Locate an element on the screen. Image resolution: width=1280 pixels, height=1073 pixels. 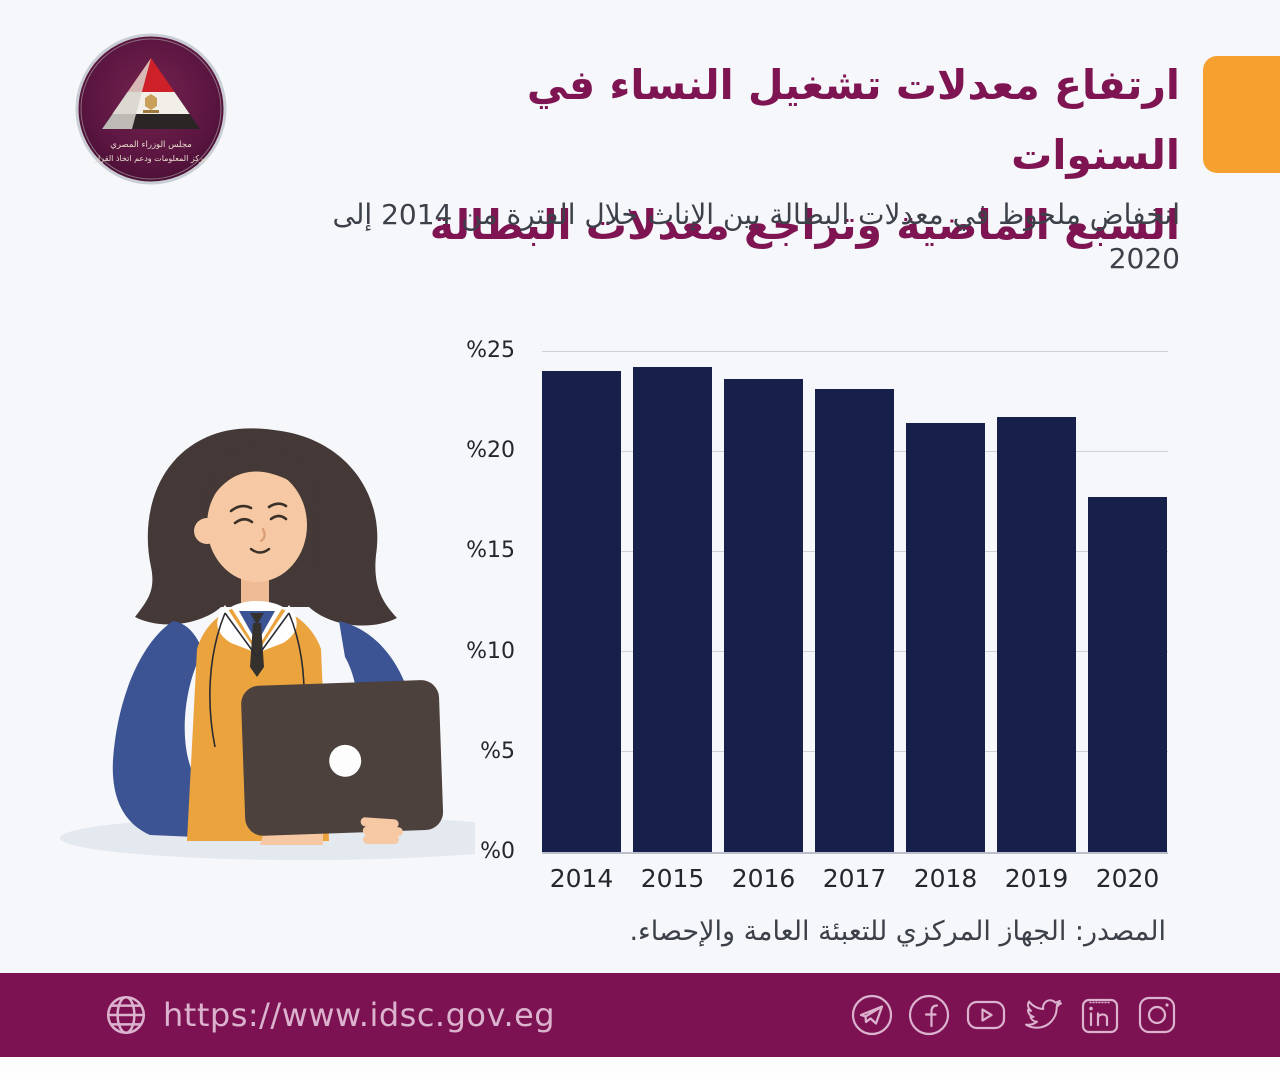
y-tick-label-5: %5 is located at coordinates (497, 751).